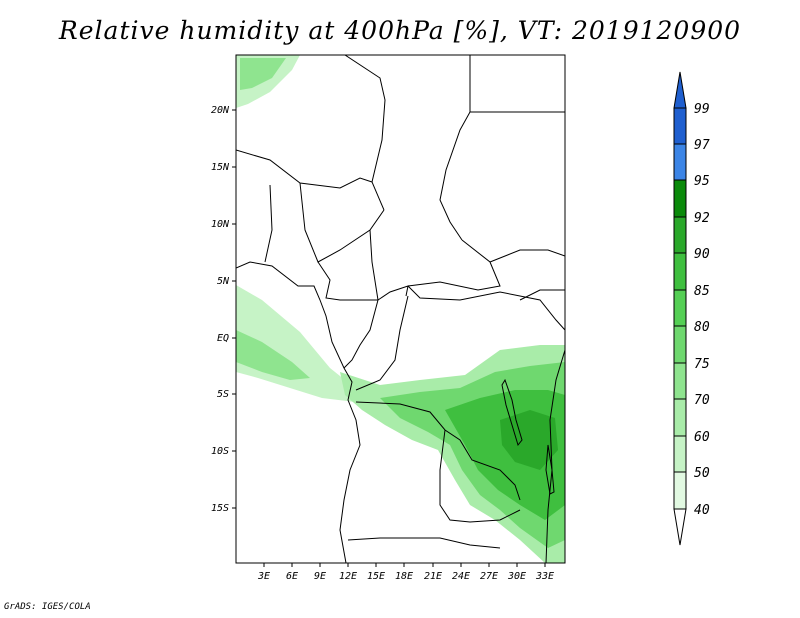 Image resolution: width=800 pixels, height=618 pixels. Describe the element at coordinates (480, 476) in the screenshot. I see `border-angola-zambia` at that location.